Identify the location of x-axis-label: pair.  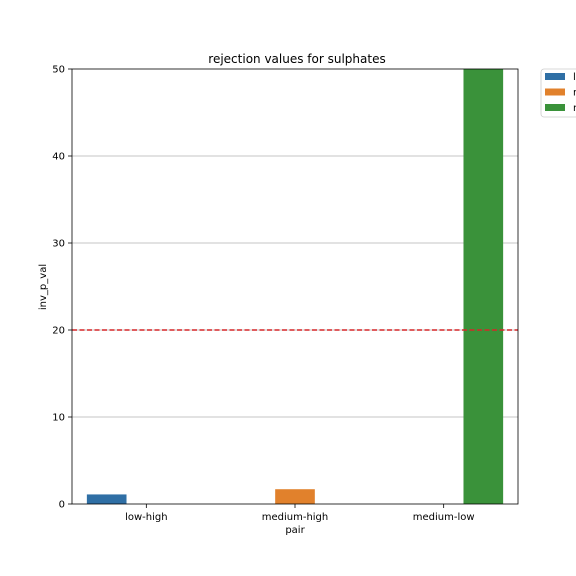
(295, 530).